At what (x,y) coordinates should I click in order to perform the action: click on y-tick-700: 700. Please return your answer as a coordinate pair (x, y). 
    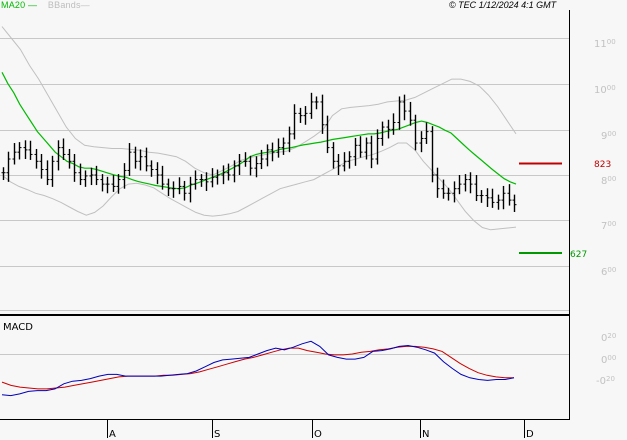
    Looking at the image, I should click on (608, 226).